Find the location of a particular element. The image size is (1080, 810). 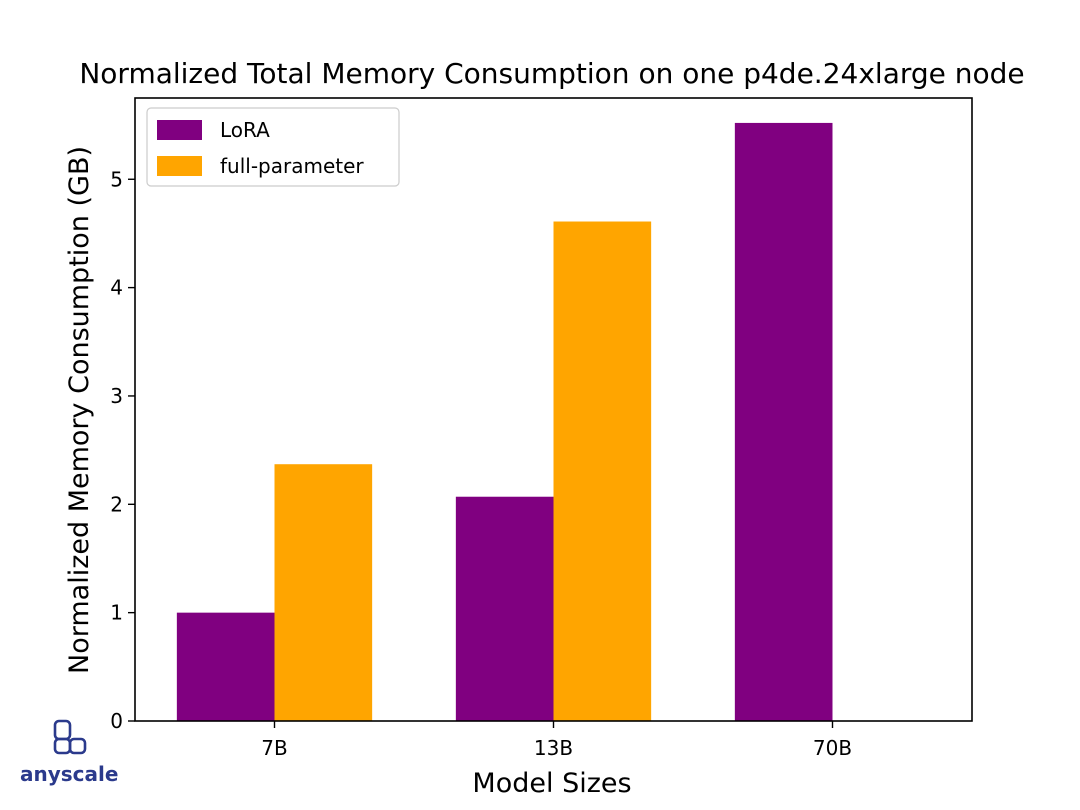

y-tick-label: 2 is located at coordinates (116, 504).